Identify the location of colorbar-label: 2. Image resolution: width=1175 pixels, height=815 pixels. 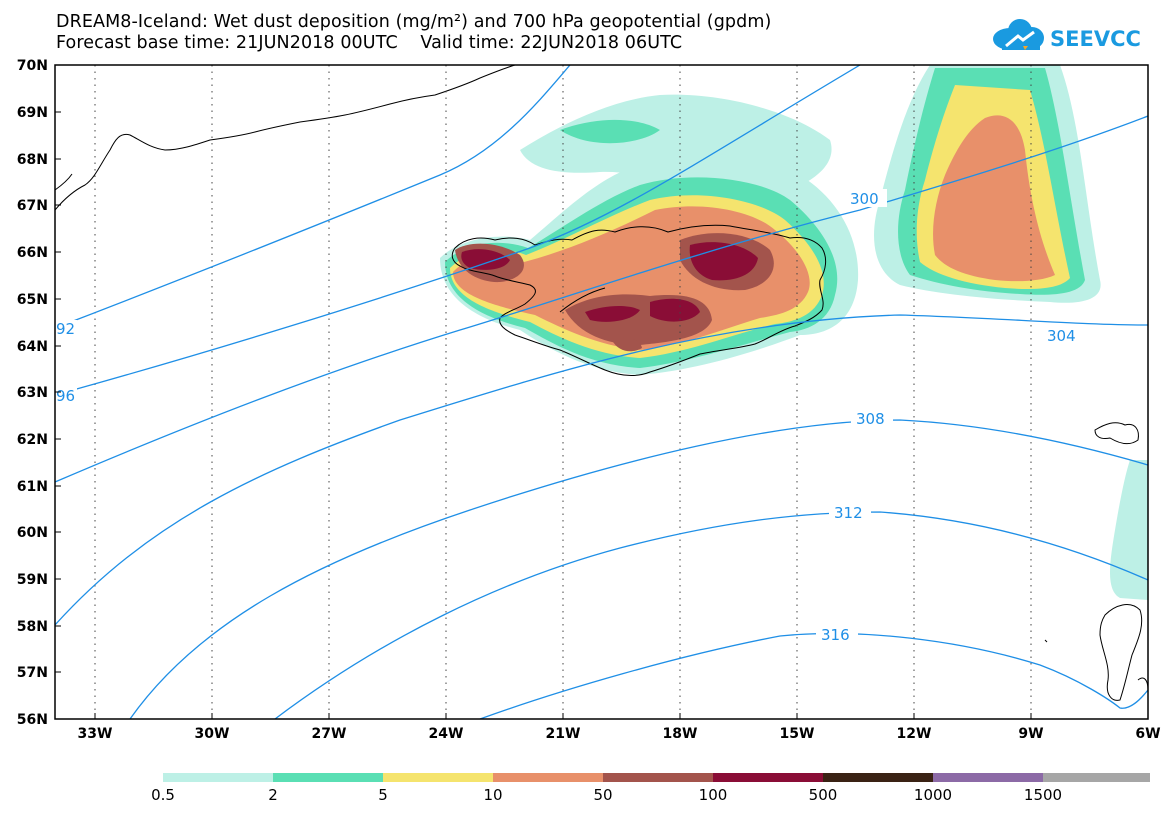
(273, 795).